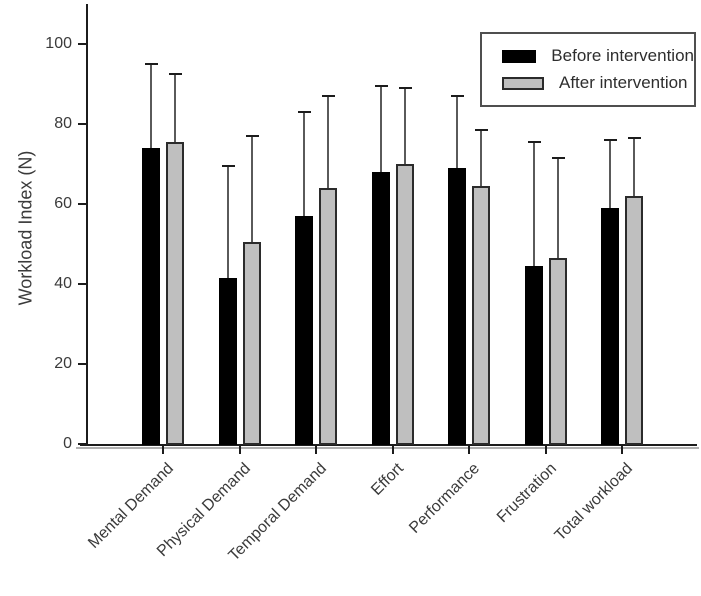 This screenshot has height=596, width=701. I want to click on y-tick-label: 100, so click(58, 43).